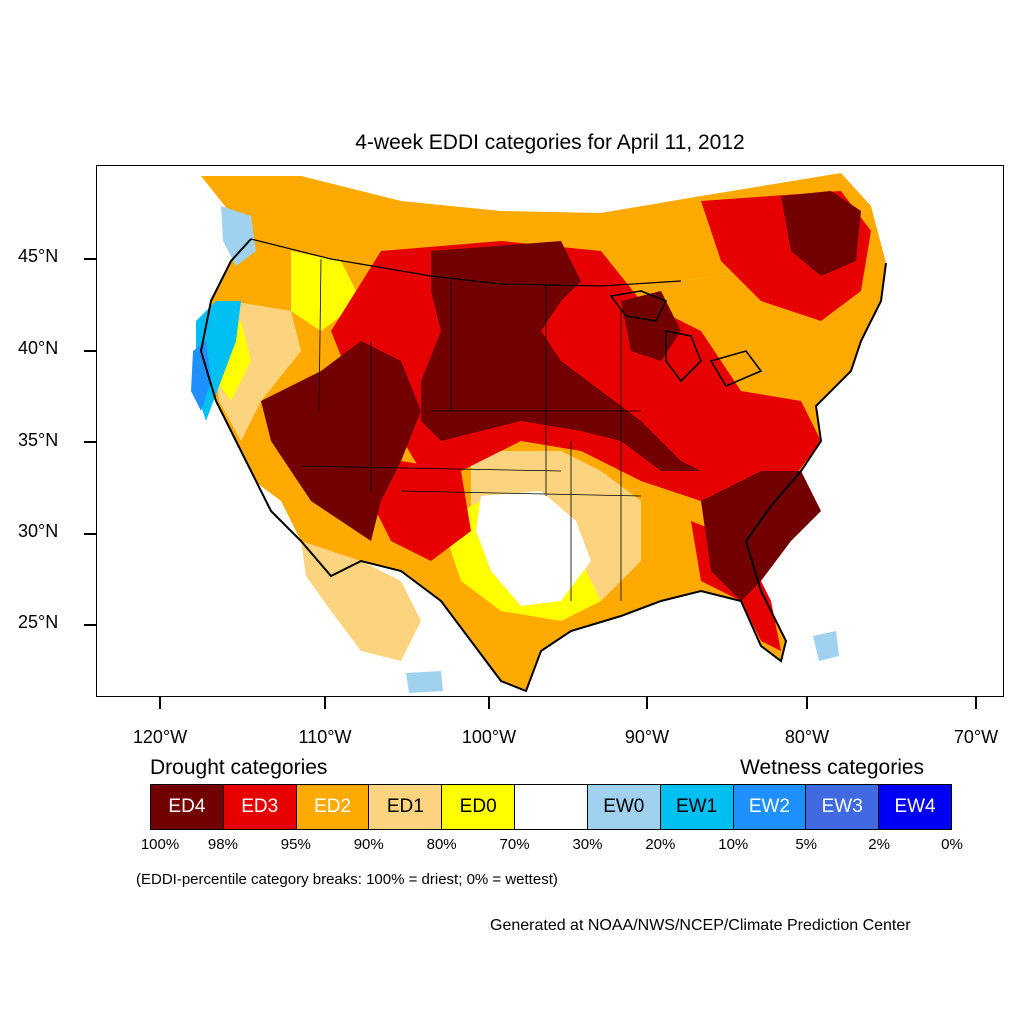 This screenshot has width=1024, height=1024. What do you see at coordinates (295, 844) in the screenshot?
I see `percentile-label: 95%` at bounding box center [295, 844].